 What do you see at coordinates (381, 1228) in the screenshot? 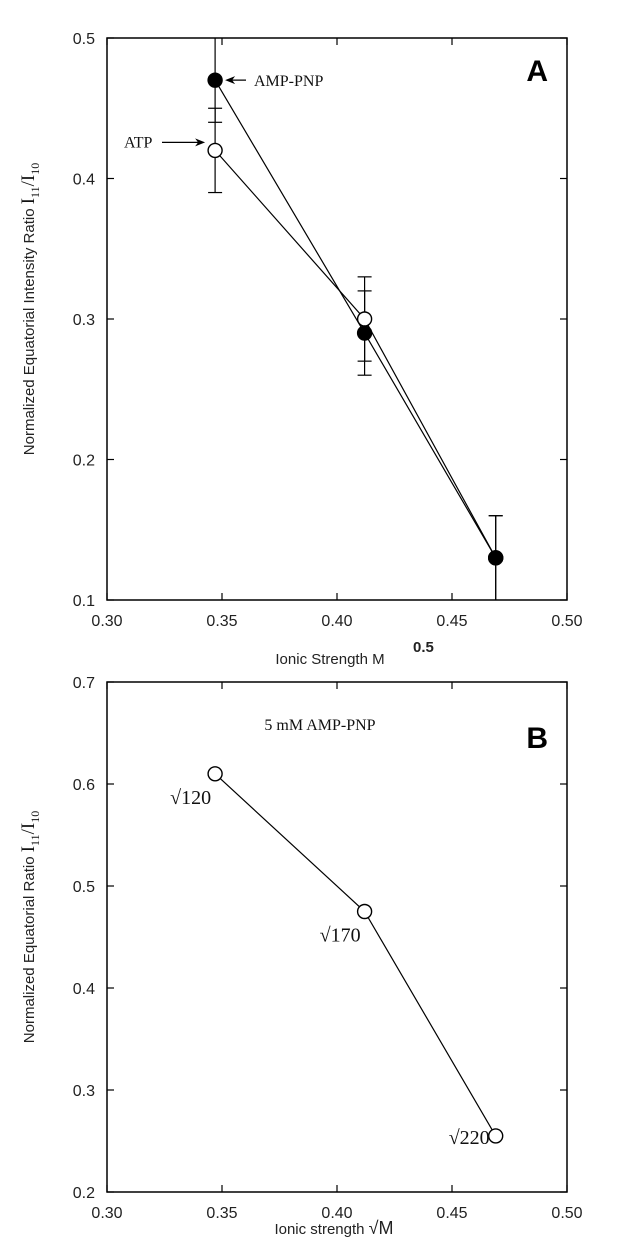
I see `x-axis-symbol: √M` at bounding box center [381, 1228].